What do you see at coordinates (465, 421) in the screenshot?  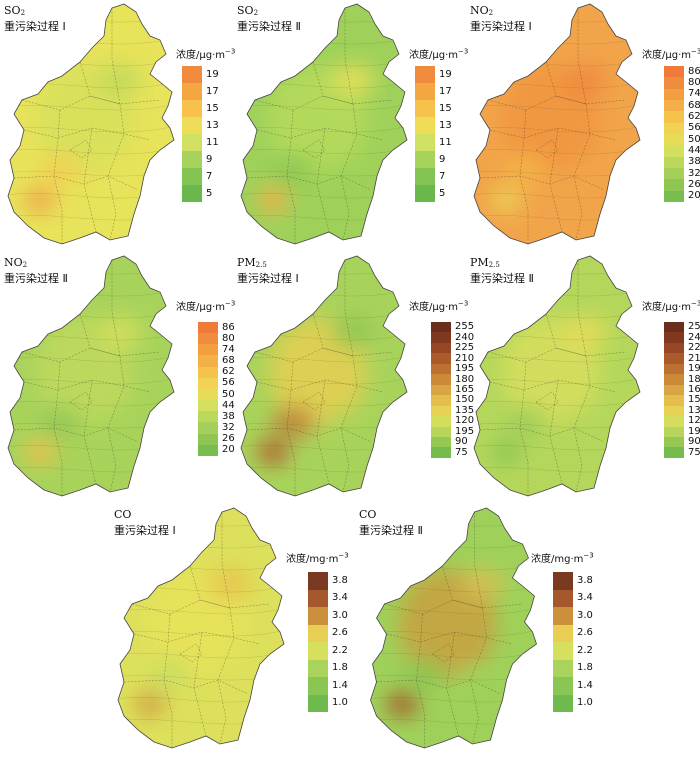 I see `colorbar-tick-label: 120` at bounding box center [465, 421].